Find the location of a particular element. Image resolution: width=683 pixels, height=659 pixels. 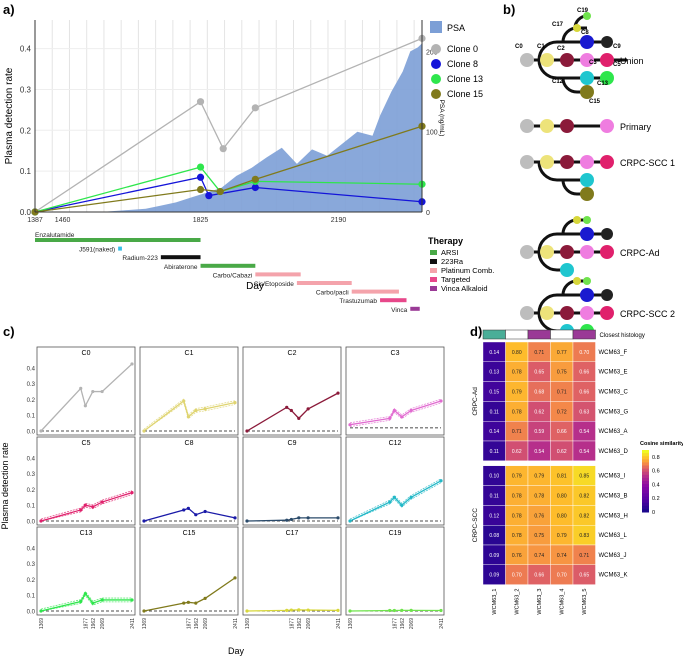

legend-label-psa: PSA is located at coordinates (456, 28).